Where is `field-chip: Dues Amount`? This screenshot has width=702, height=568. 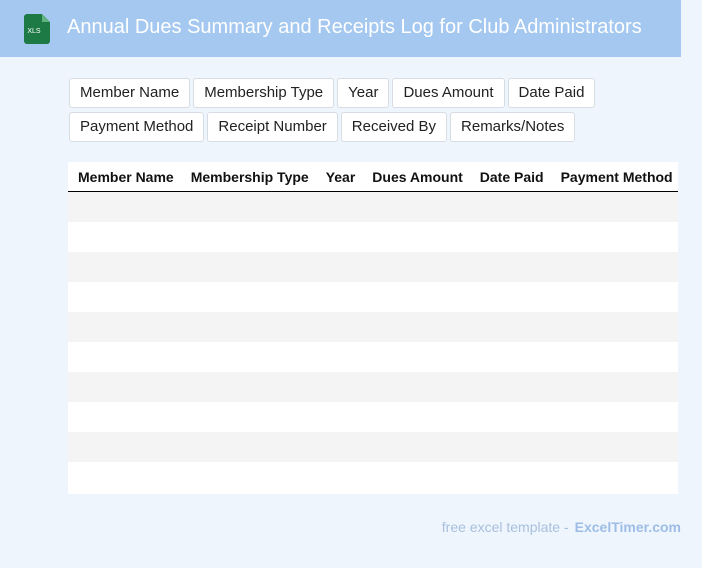
field-chip: Dues Amount is located at coordinates (448, 93).